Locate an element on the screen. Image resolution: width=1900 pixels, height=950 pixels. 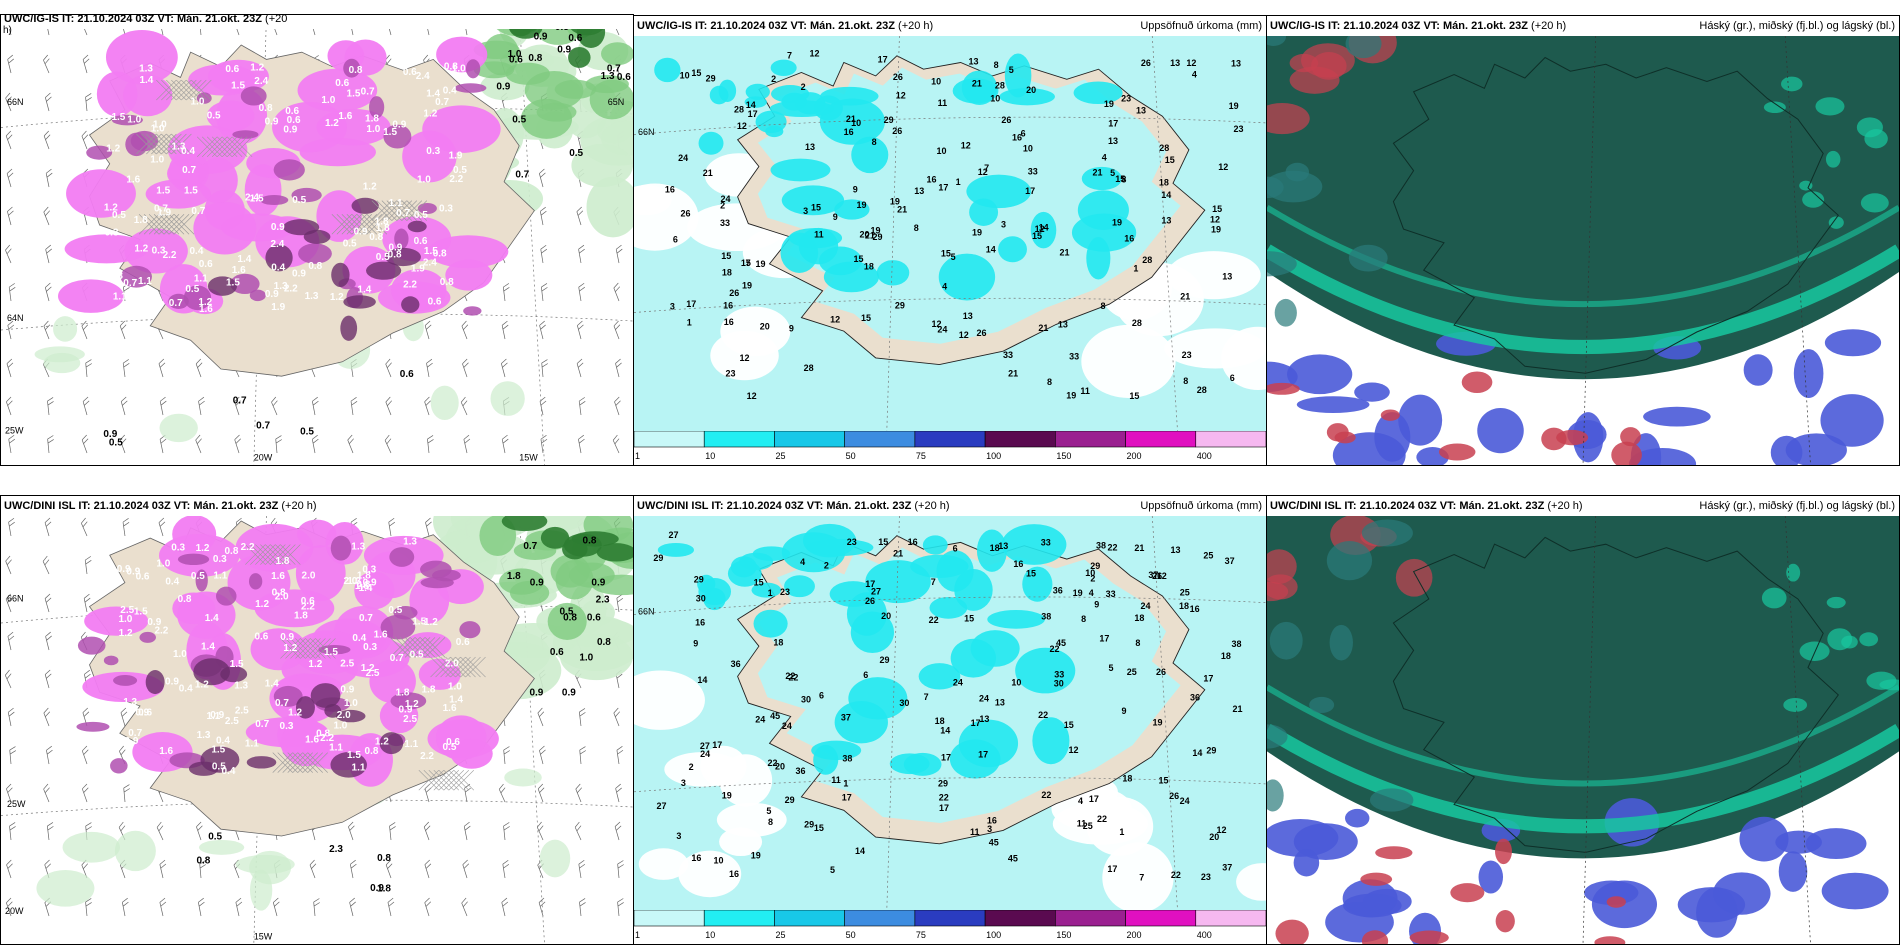
panel-valid-time: VT: Mán. 21.okt. 23Z is located at coordinates (226, 506).